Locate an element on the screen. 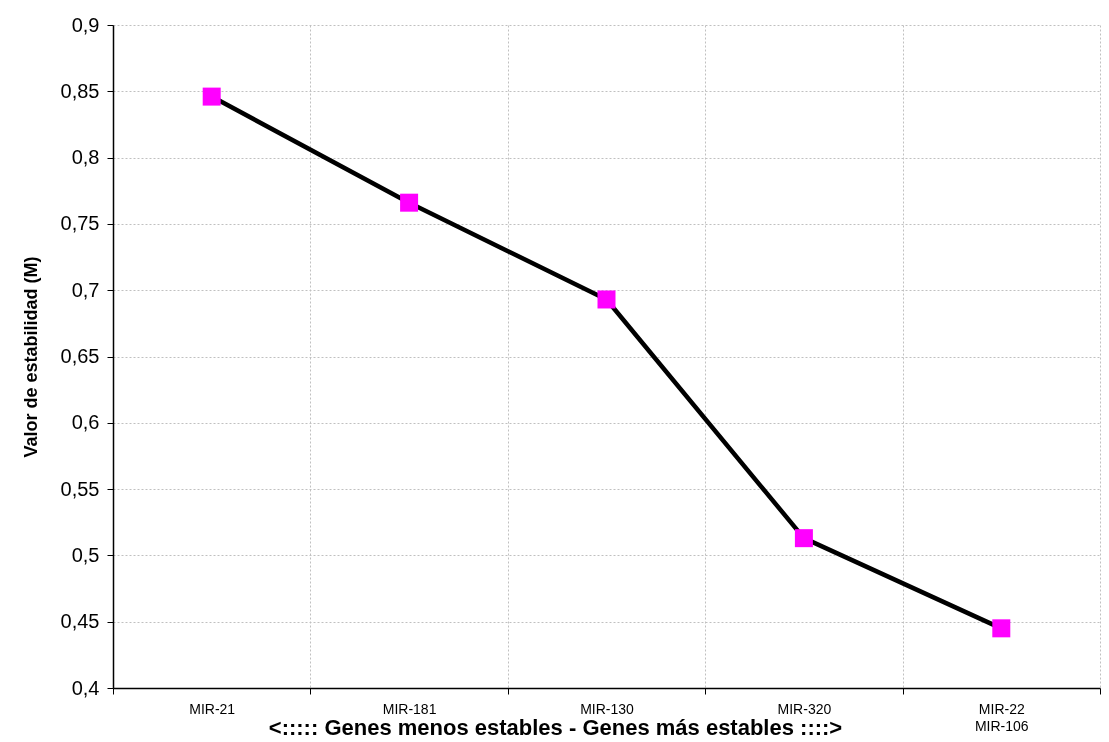  y-tick-label: 0,75 is located at coordinates (80, 223).